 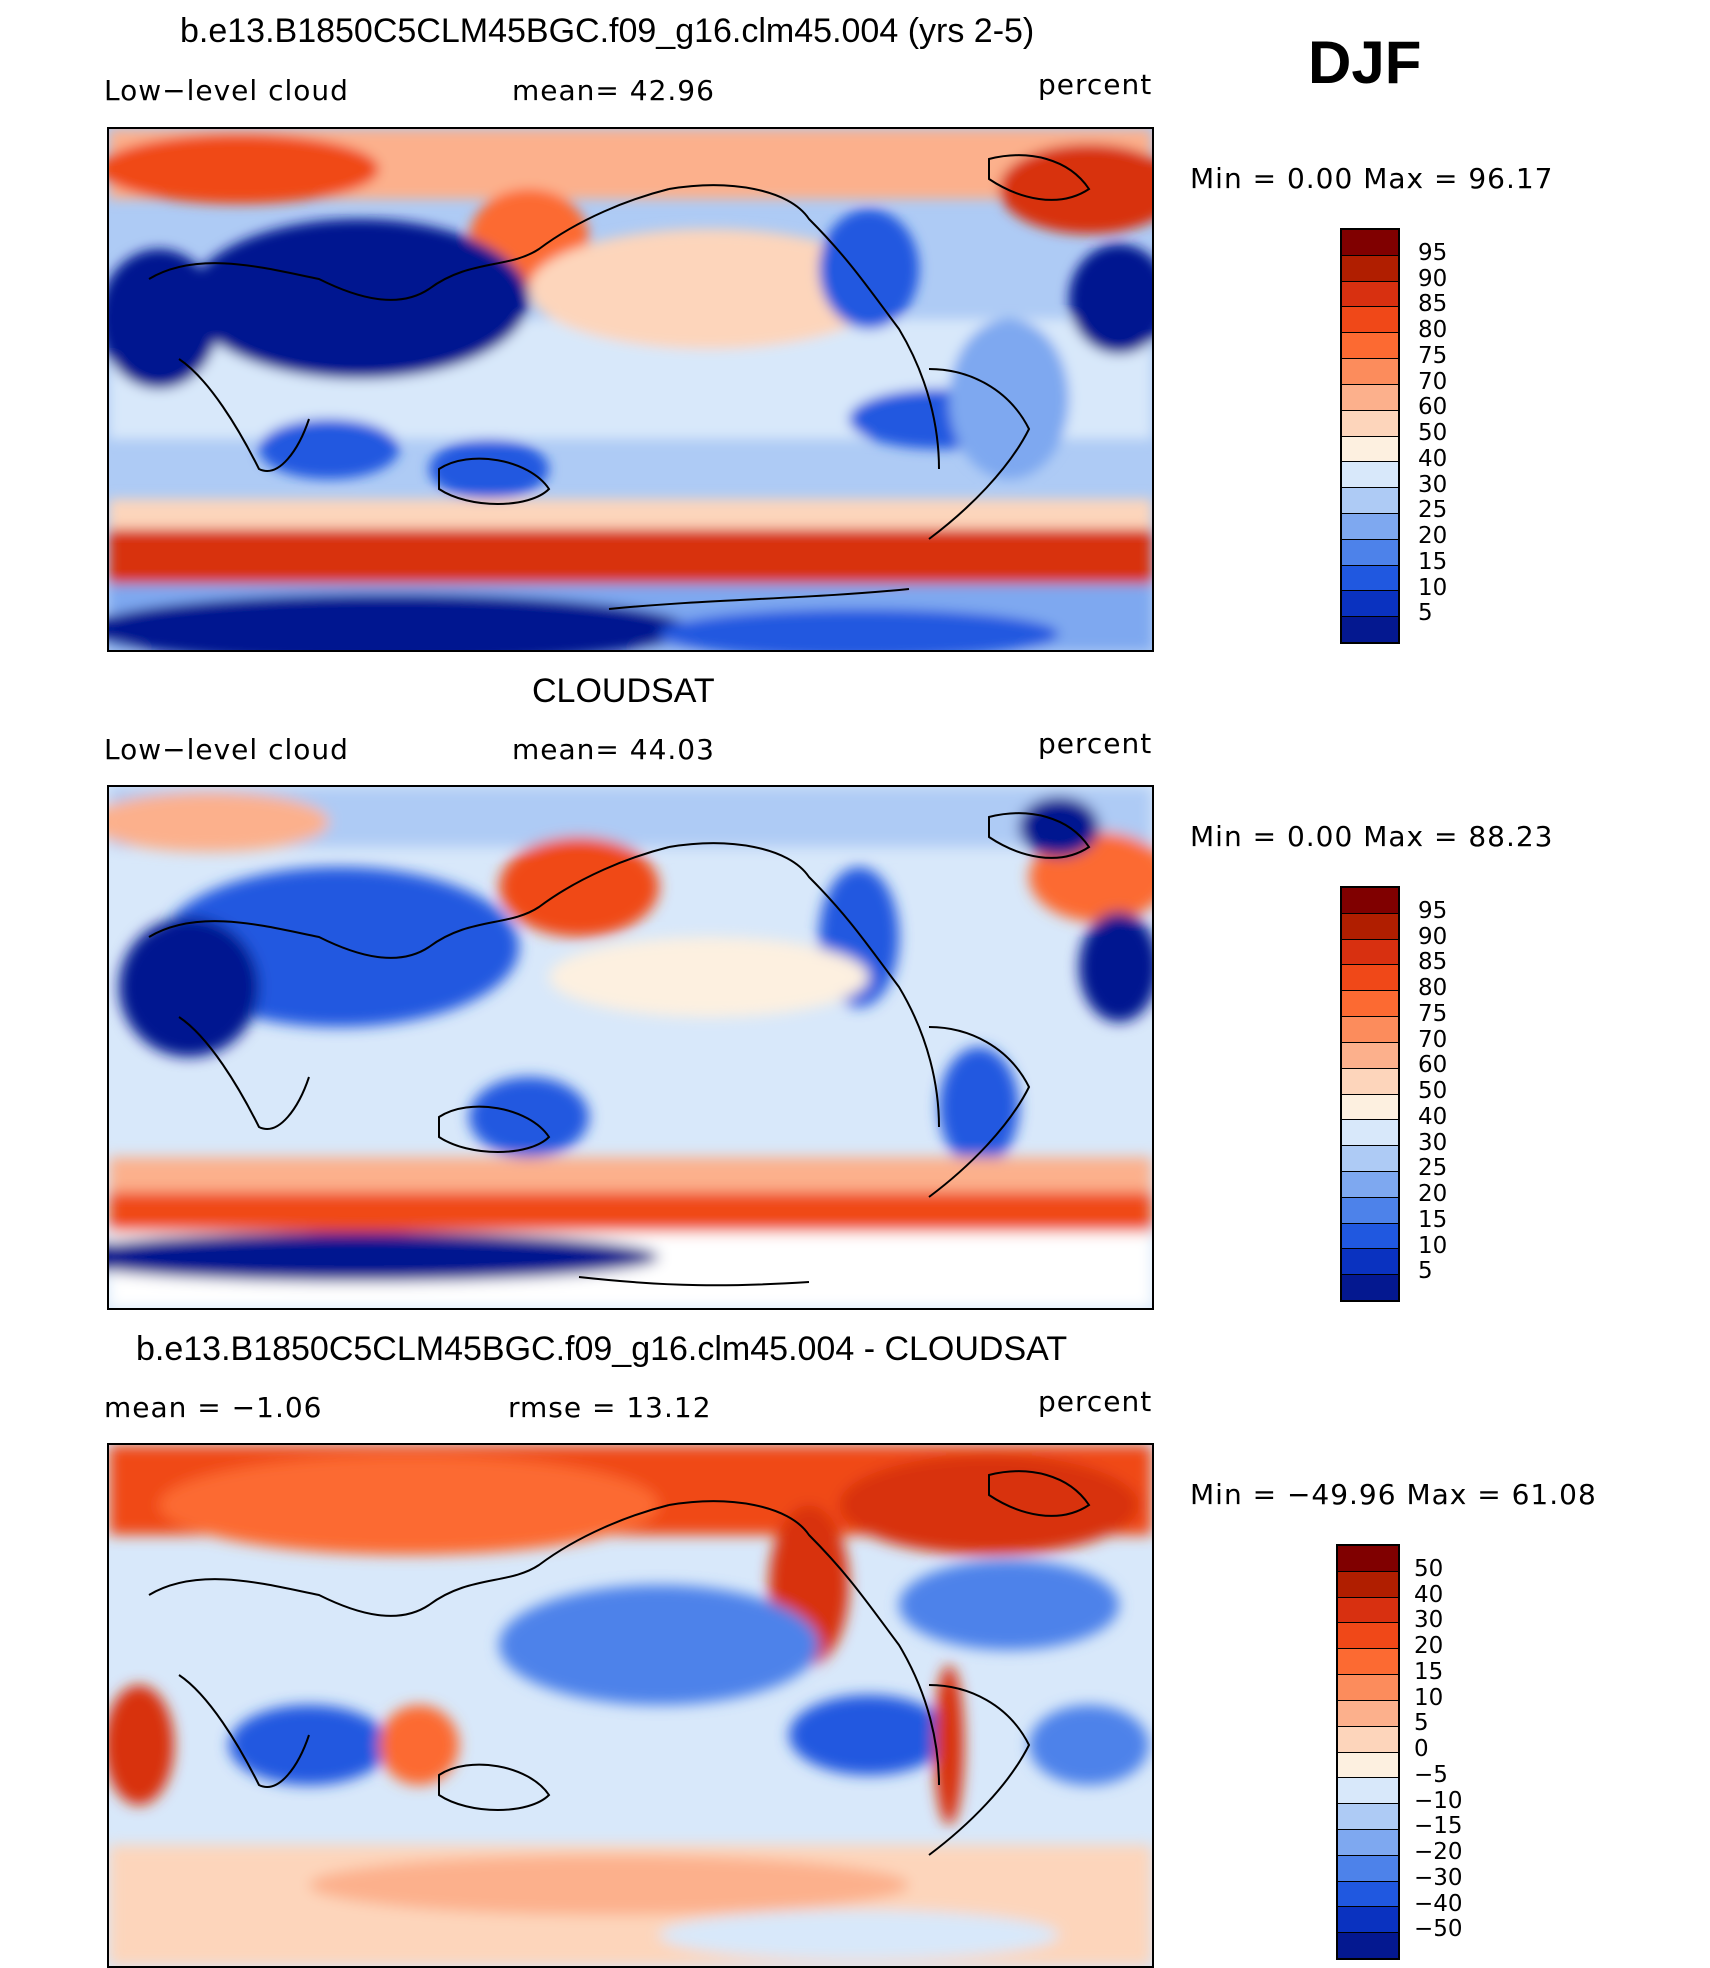 I want to click on panel-diff-rmse-label: rmse = 13.12, so click(x=610, y=1407).